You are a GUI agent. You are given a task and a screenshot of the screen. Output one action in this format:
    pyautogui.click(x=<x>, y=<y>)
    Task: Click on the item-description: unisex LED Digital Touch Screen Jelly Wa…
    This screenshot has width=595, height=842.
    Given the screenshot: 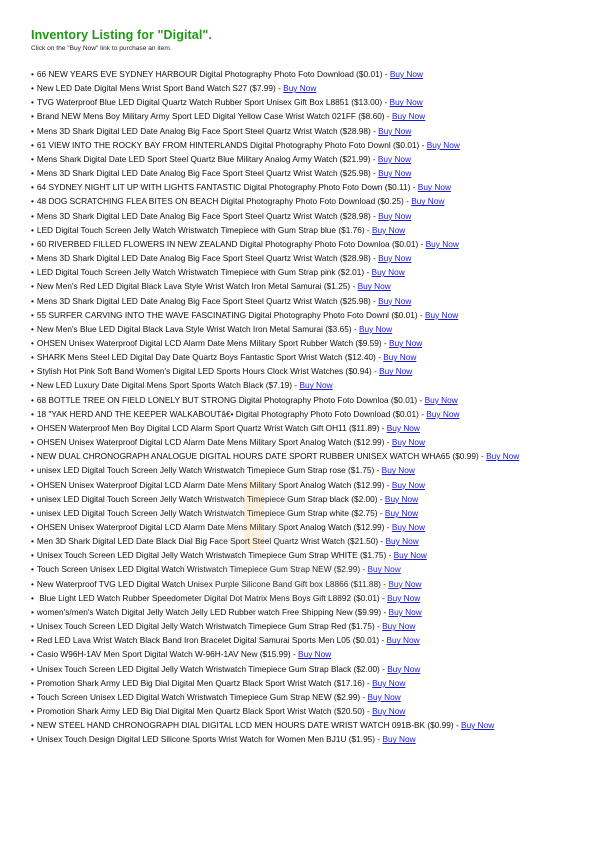 What is the action you would take?
    pyautogui.click(x=209, y=470)
    